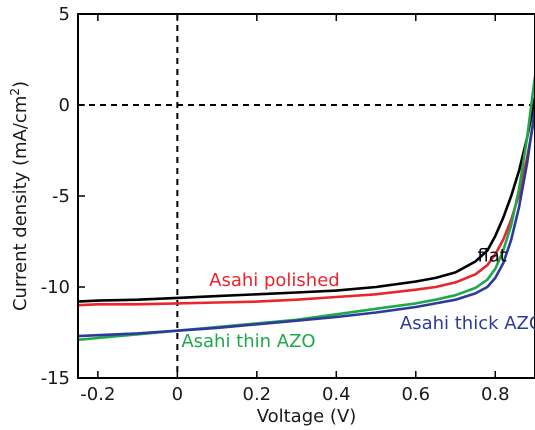  What do you see at coordinates (467, 323) in the screenshot?
I see `series-label-asahi-thick-azo: Asahi thick AZO` at bounding box center [467, 323].